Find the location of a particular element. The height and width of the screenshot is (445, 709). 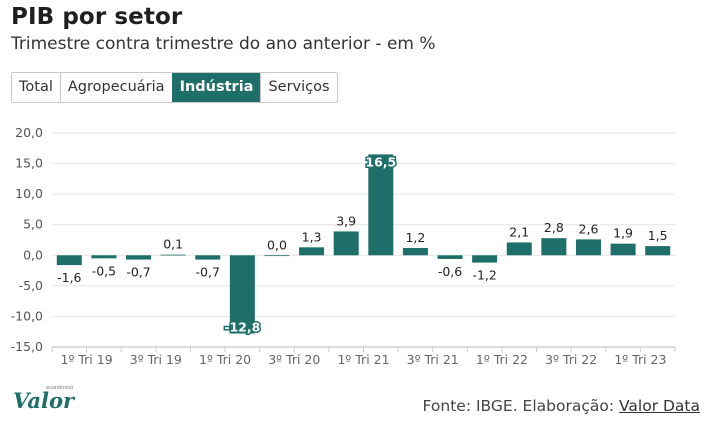

data-label: 1,5 is located at coordinates (658, 235).